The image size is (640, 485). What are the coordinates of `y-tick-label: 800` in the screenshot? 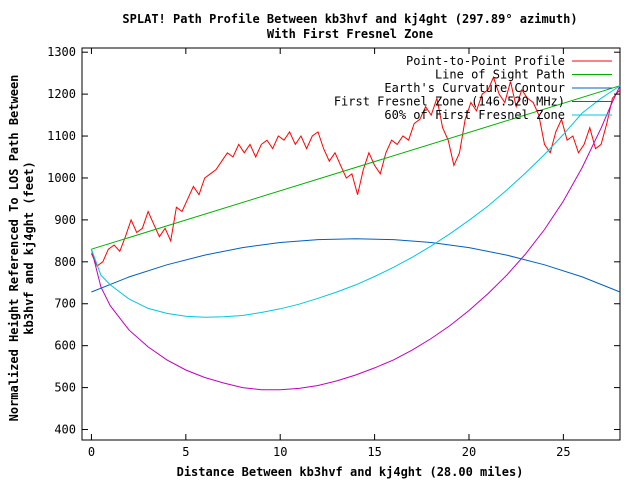 It's located at (65, 262).